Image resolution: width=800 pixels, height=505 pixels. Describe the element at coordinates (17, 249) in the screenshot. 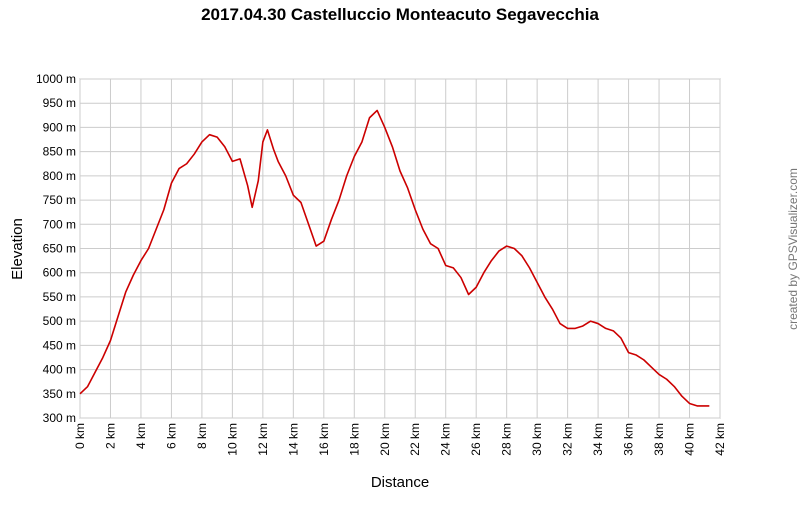

I see `y-axis-label: Elevation` at that location.